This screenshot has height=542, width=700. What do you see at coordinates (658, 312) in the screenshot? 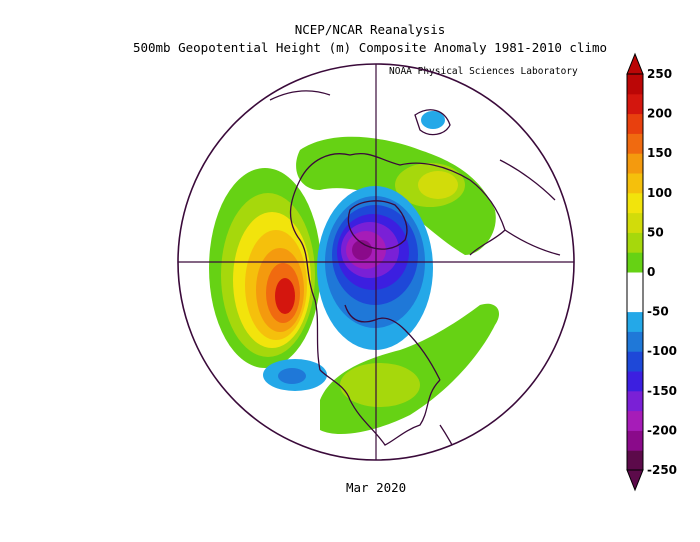
I see `colorbar-tick-label: -50` at bounding box center [658, 312].